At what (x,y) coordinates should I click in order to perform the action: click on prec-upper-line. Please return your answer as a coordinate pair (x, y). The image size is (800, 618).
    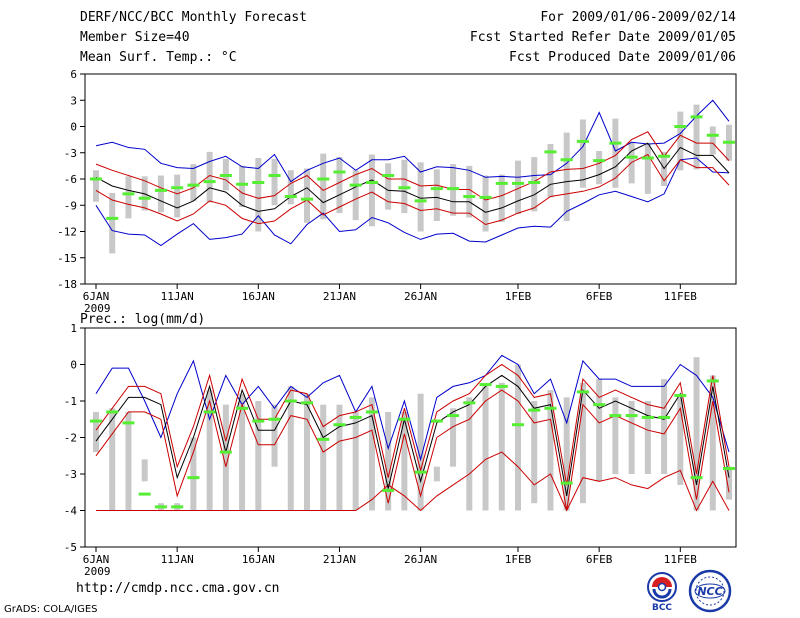
    Looking at the image, I should click on (412, 408).